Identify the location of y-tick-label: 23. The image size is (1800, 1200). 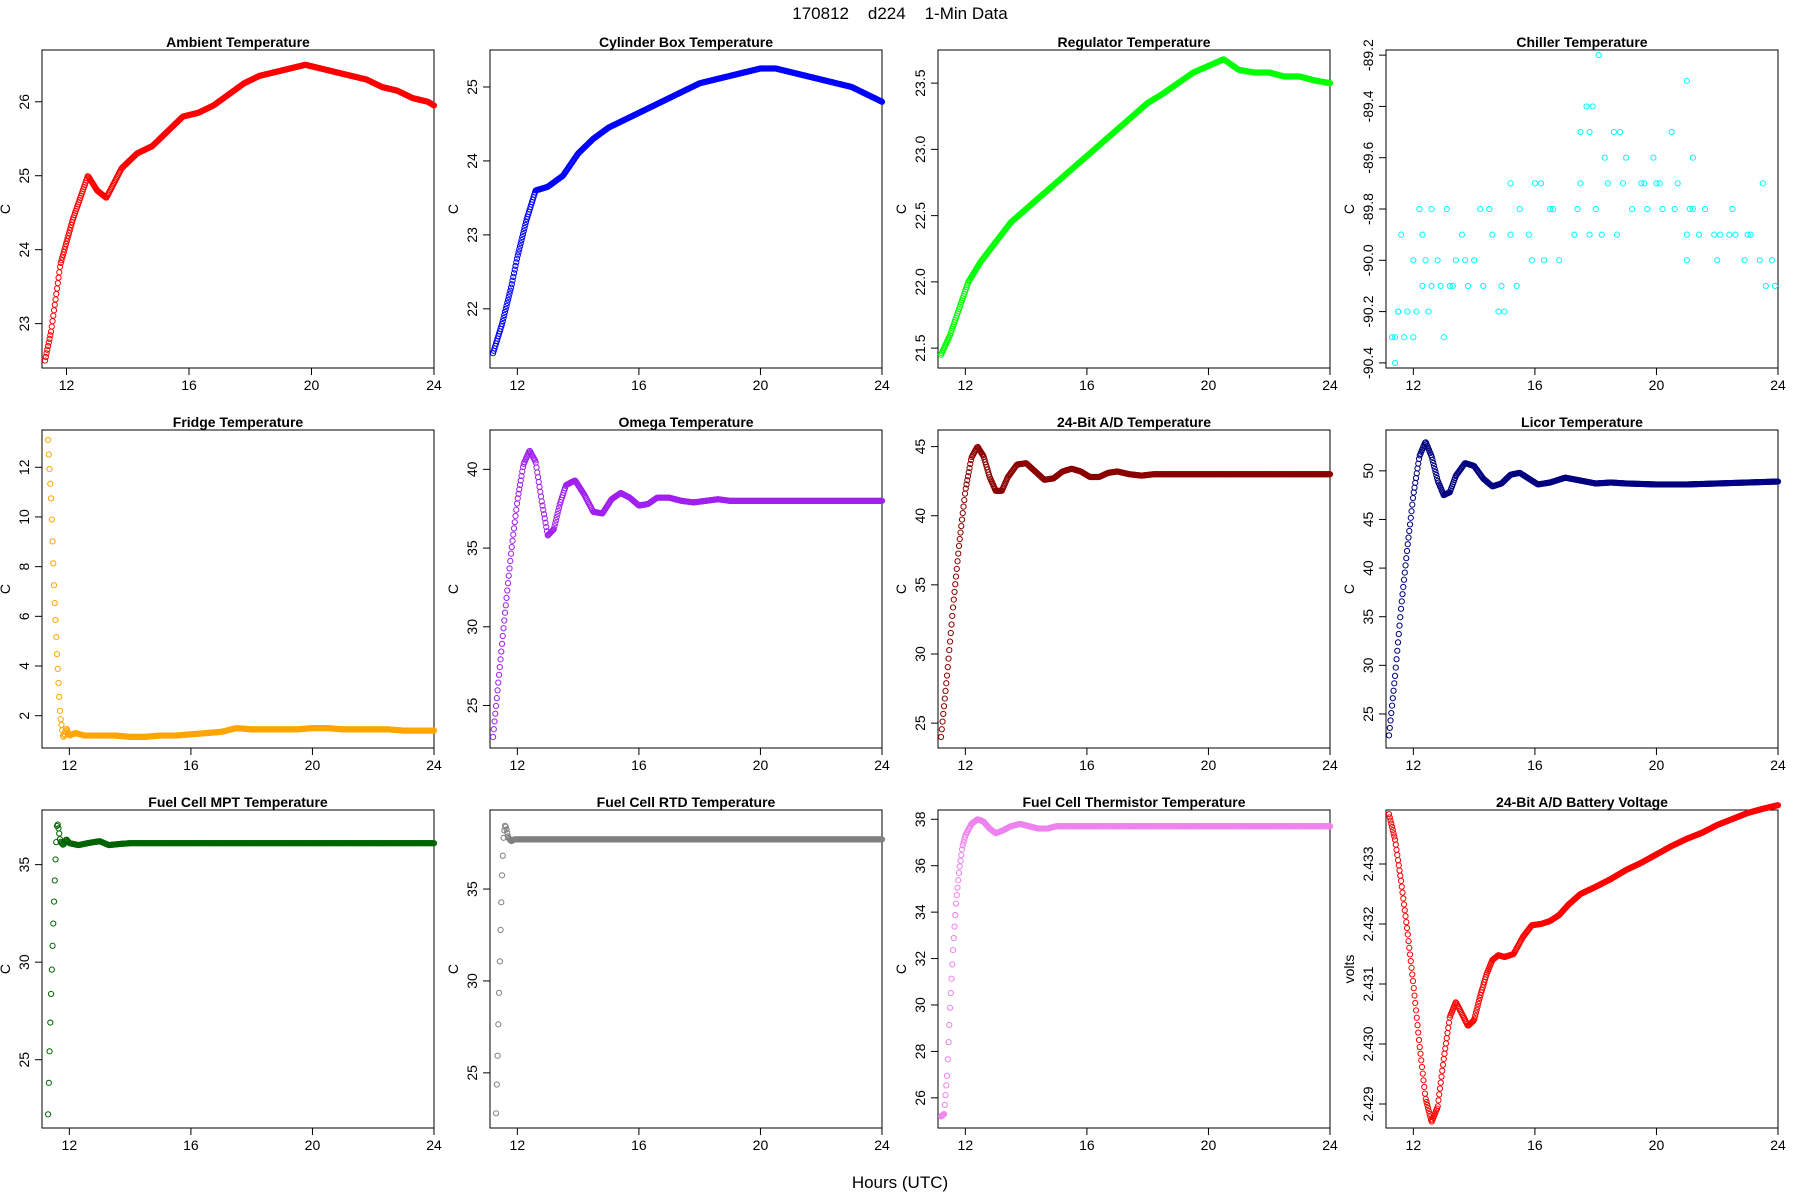
(472, 235).